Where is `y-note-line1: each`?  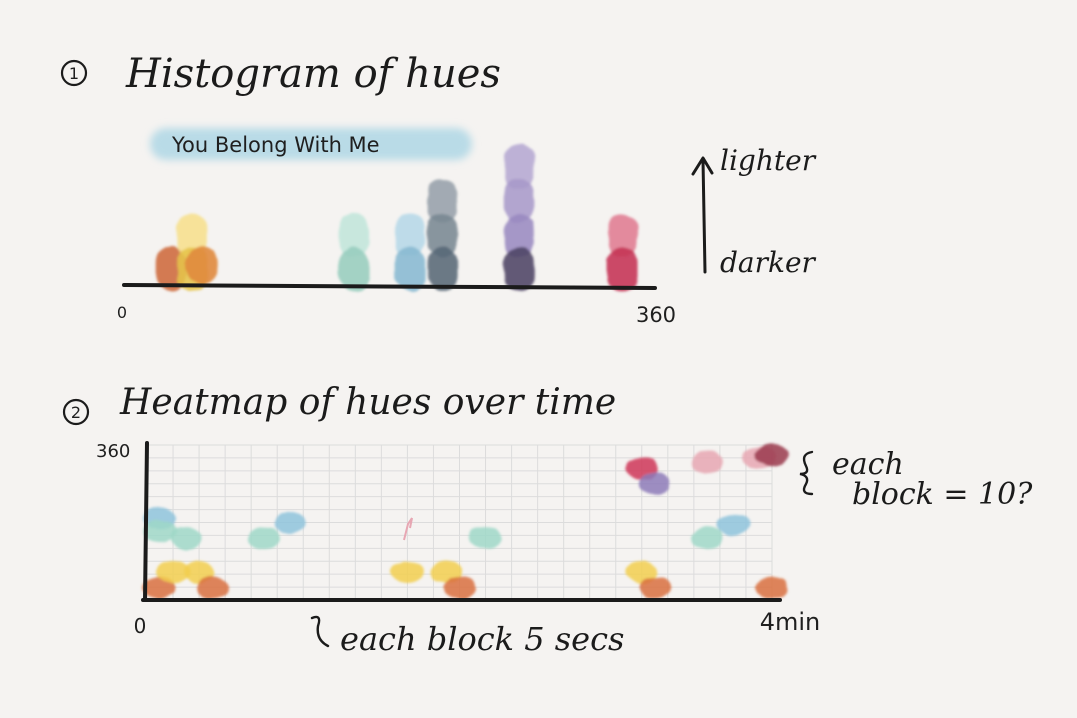
y-note-line1: each is located at coordinates (868, 464).